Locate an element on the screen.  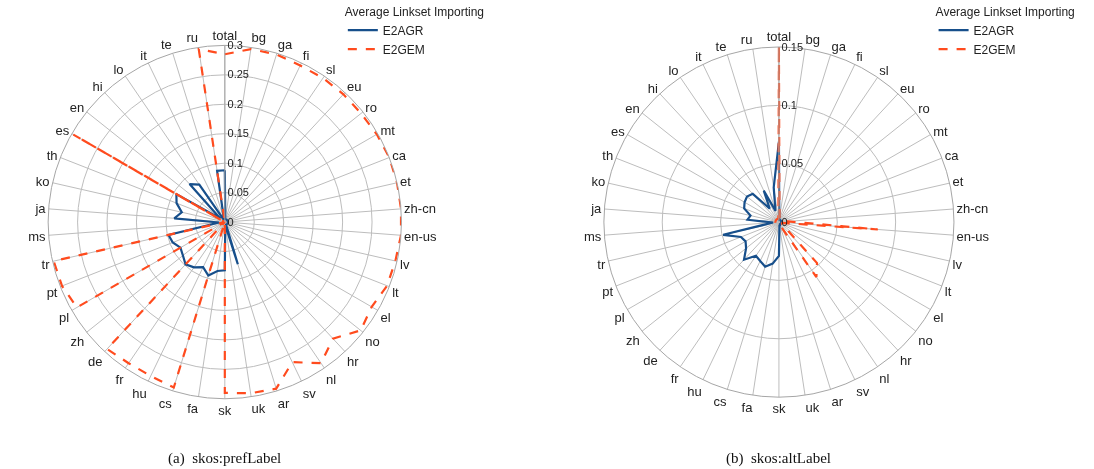
y-tick-label: 0.25 is located at coordinates (238, 74).